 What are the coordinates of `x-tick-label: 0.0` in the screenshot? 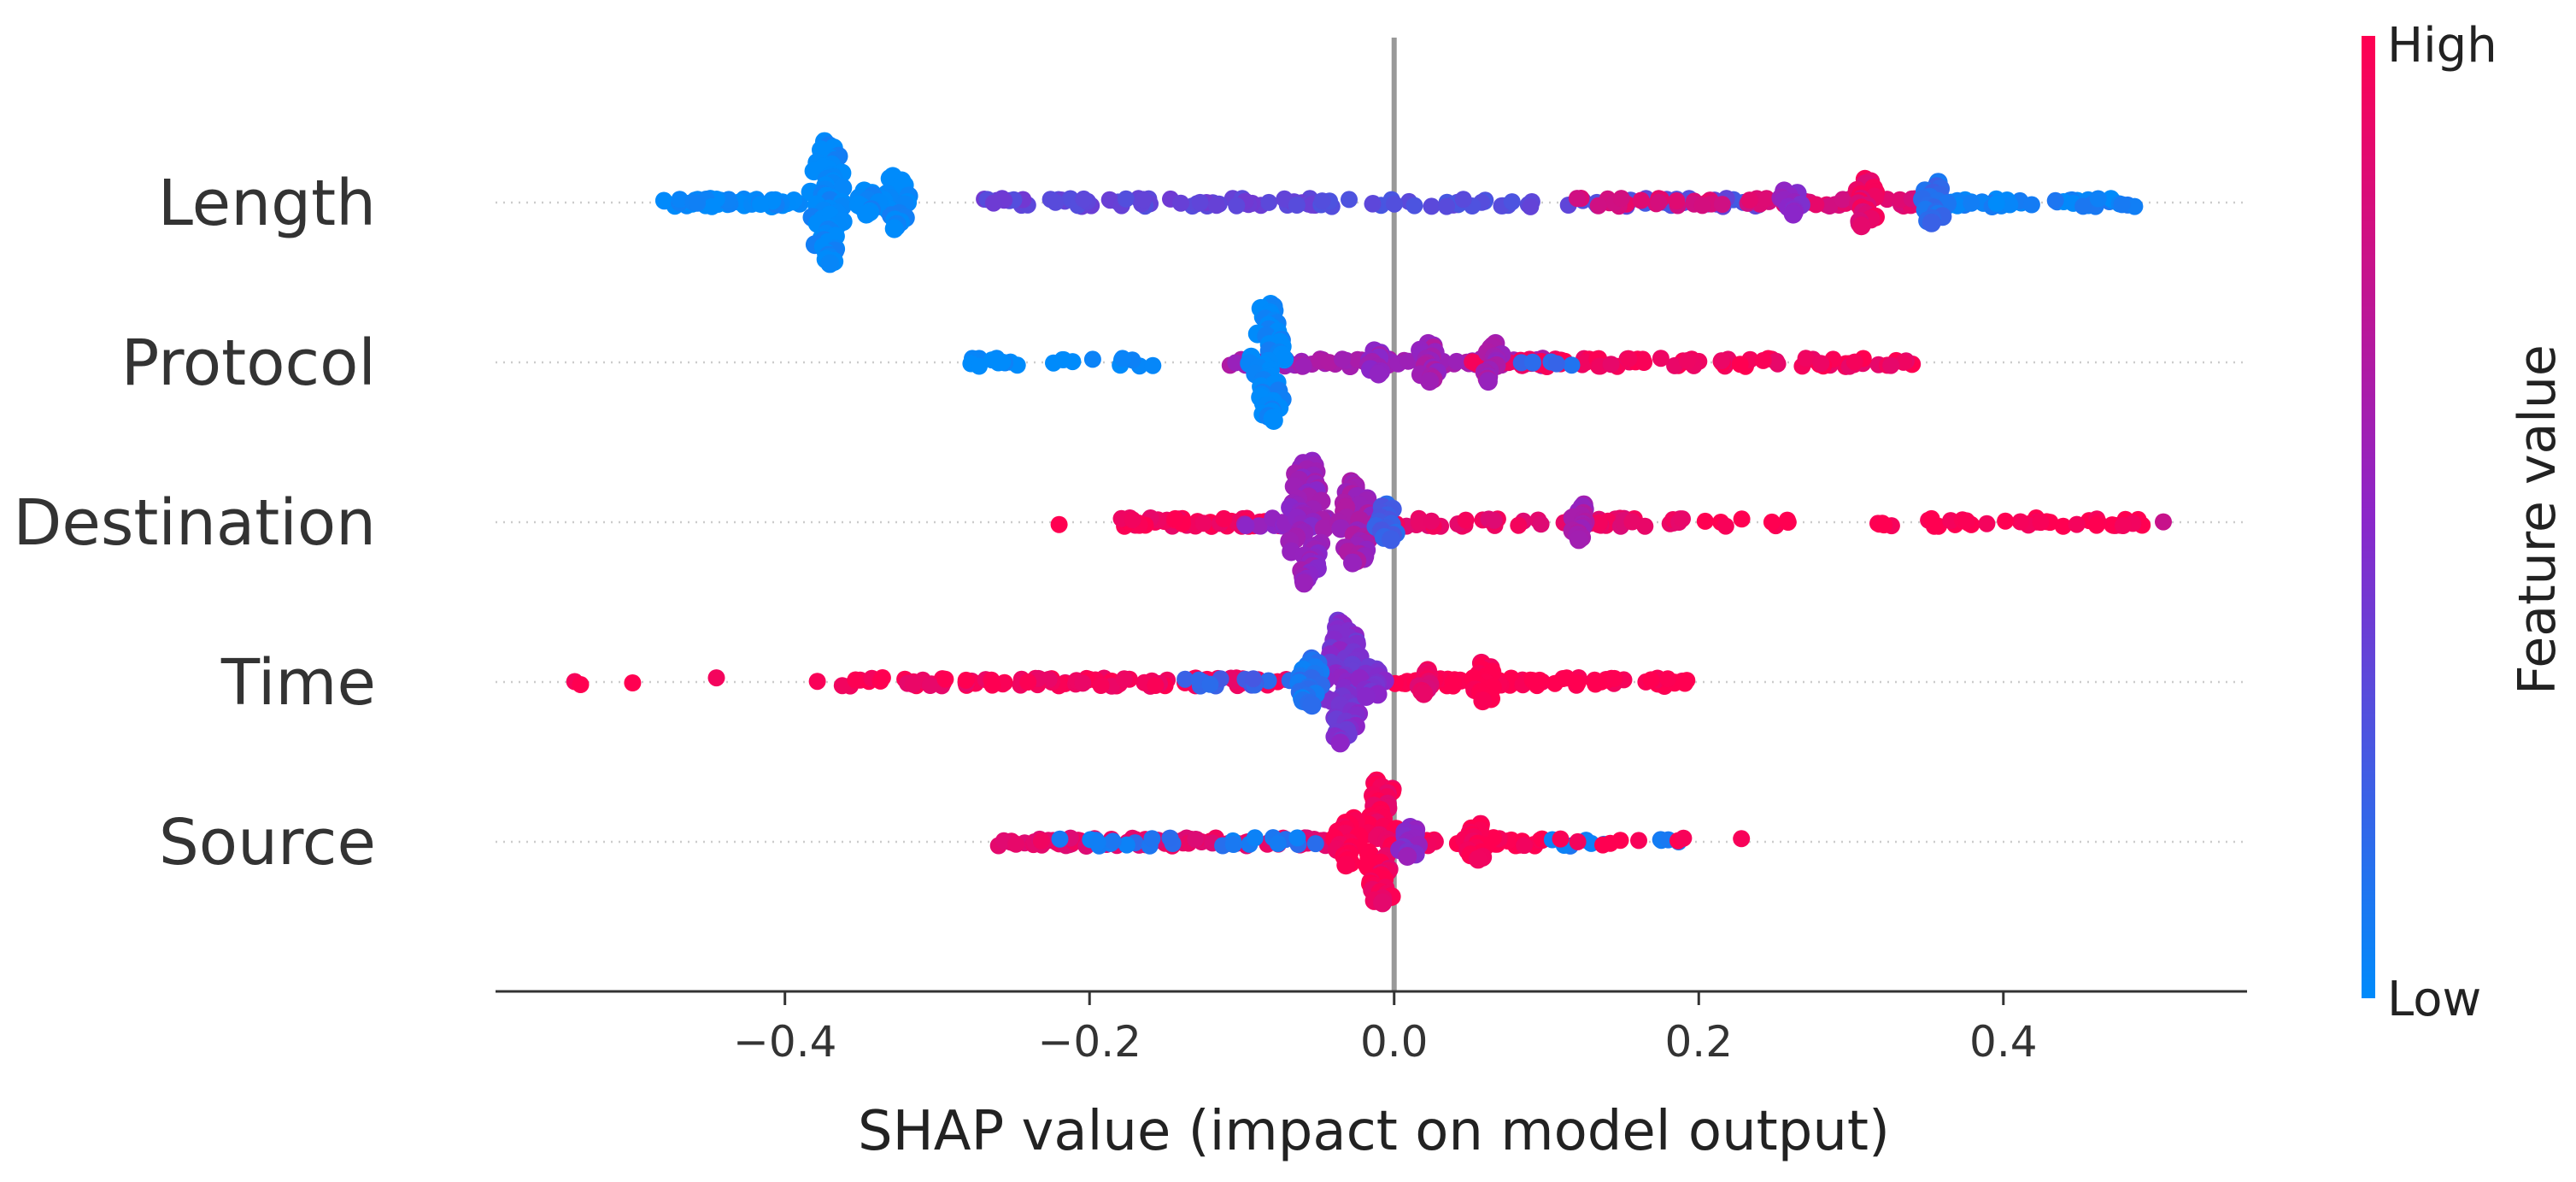 It's located at (1394, 1042).